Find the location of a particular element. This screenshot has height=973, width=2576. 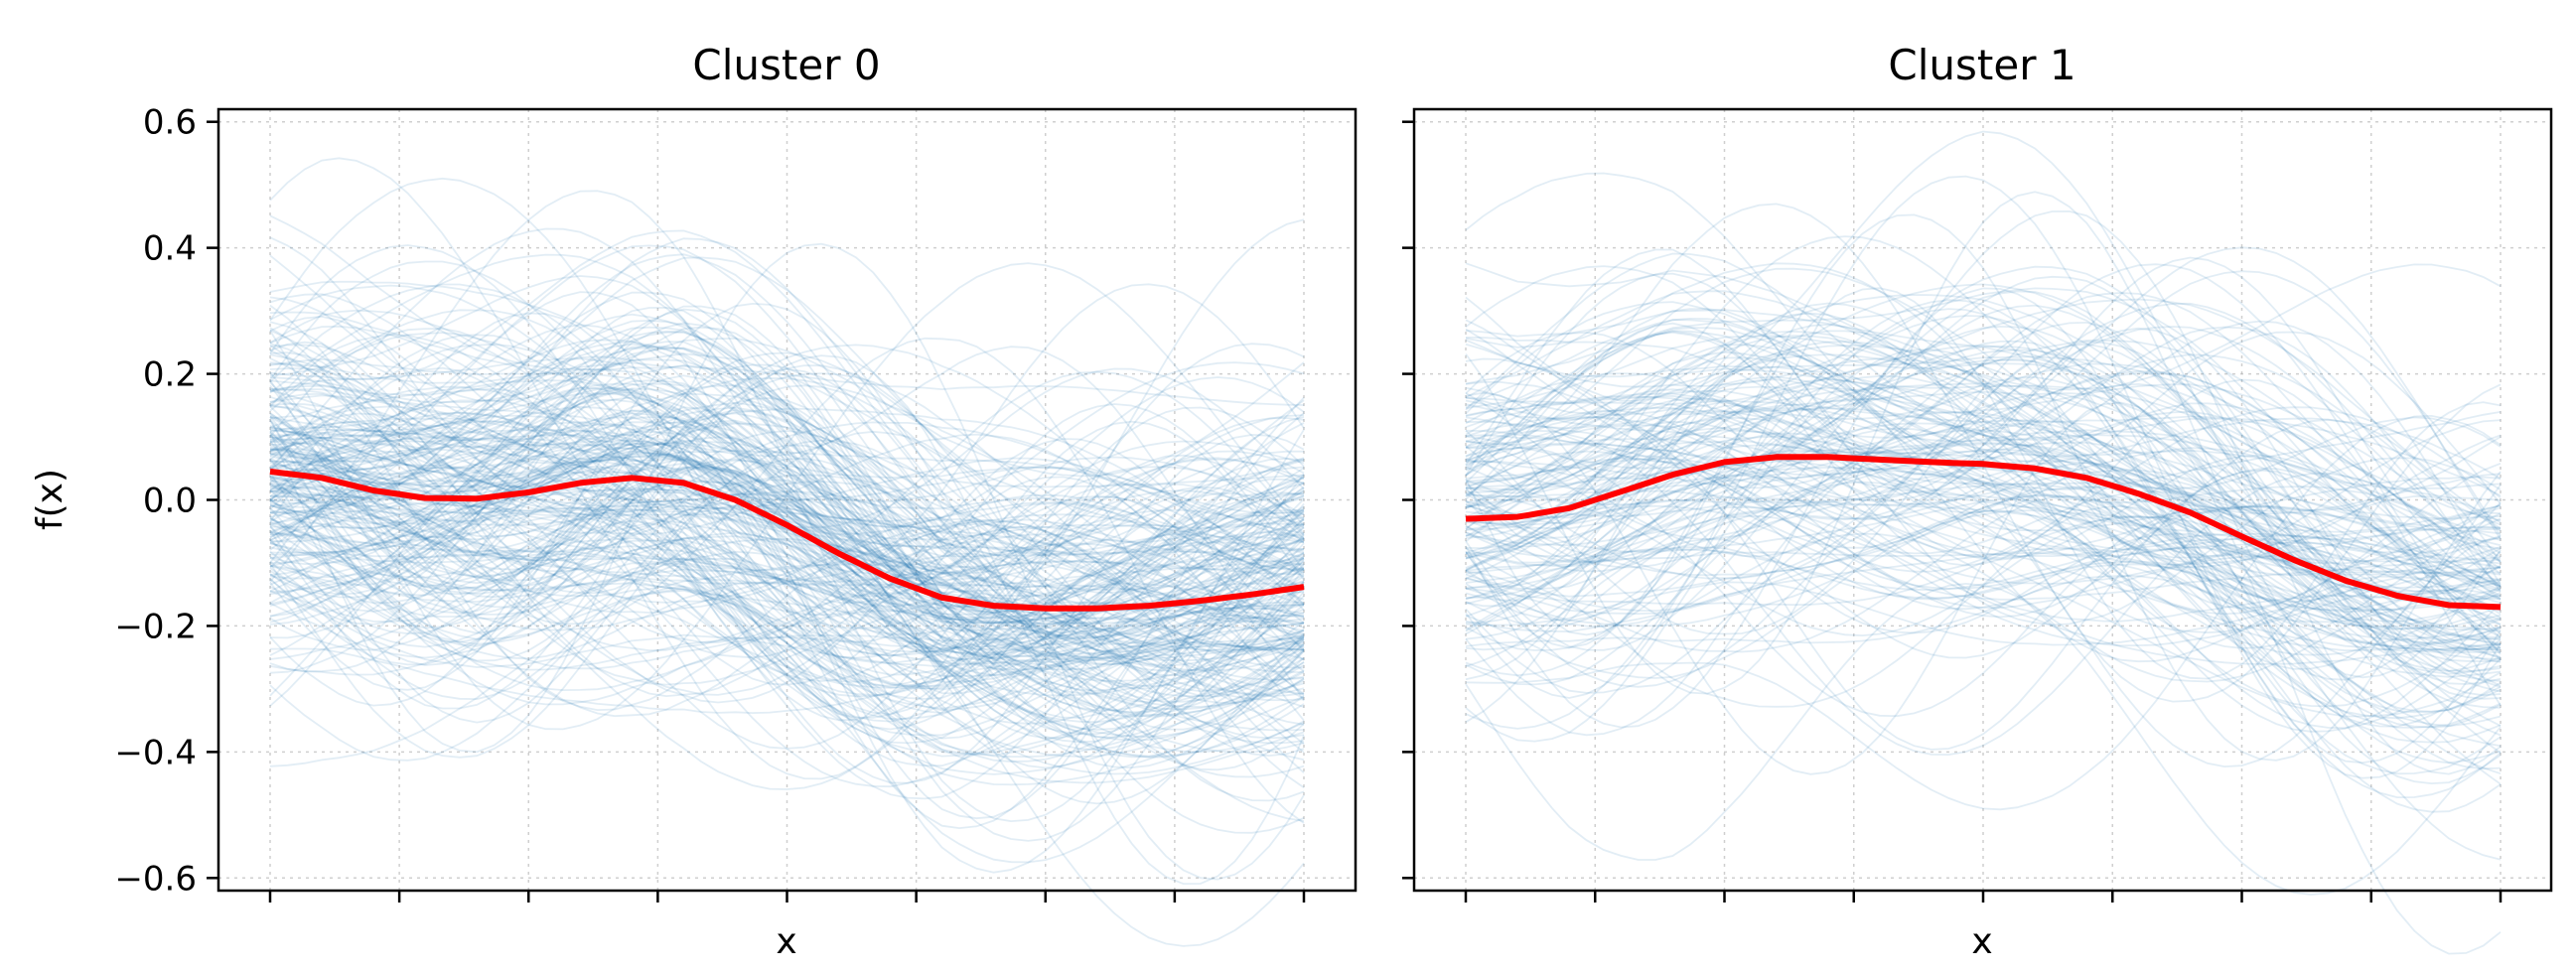

mean-line is located at coordinates (1983, 532).